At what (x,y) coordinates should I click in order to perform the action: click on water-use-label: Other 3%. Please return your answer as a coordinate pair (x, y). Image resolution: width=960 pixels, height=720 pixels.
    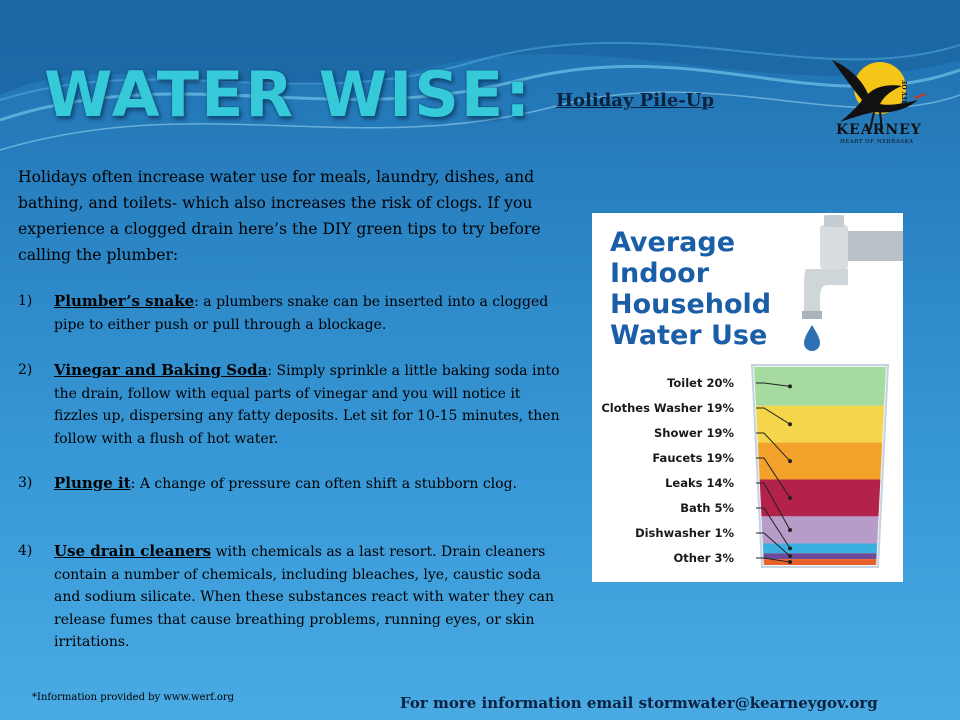
    Looking at the image, I should click on (704, 558).